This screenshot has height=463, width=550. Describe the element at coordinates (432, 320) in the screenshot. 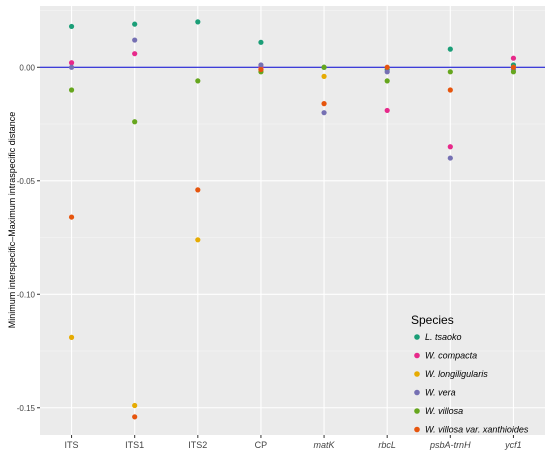

I see `legend-title: Species` at that location.